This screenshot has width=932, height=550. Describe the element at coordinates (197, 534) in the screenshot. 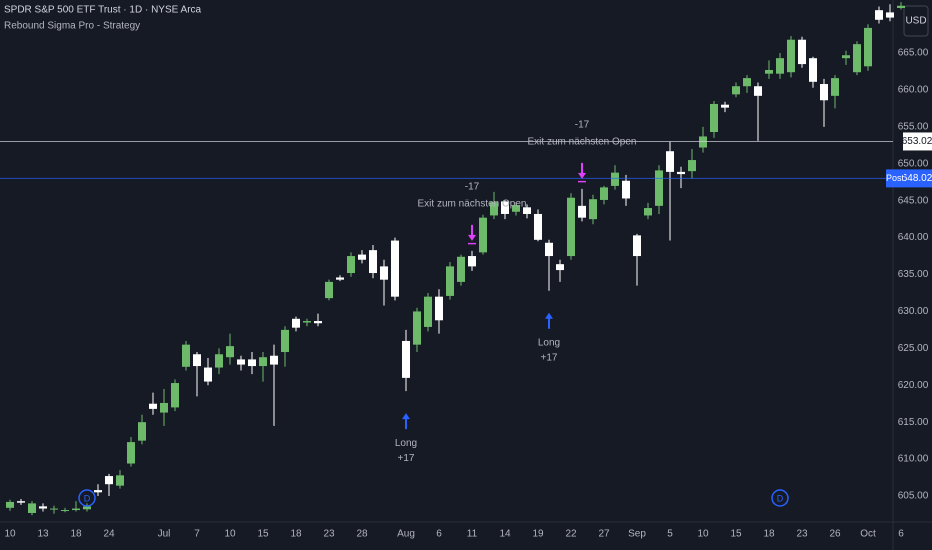

I see `x-tick-label: 7` at that location.